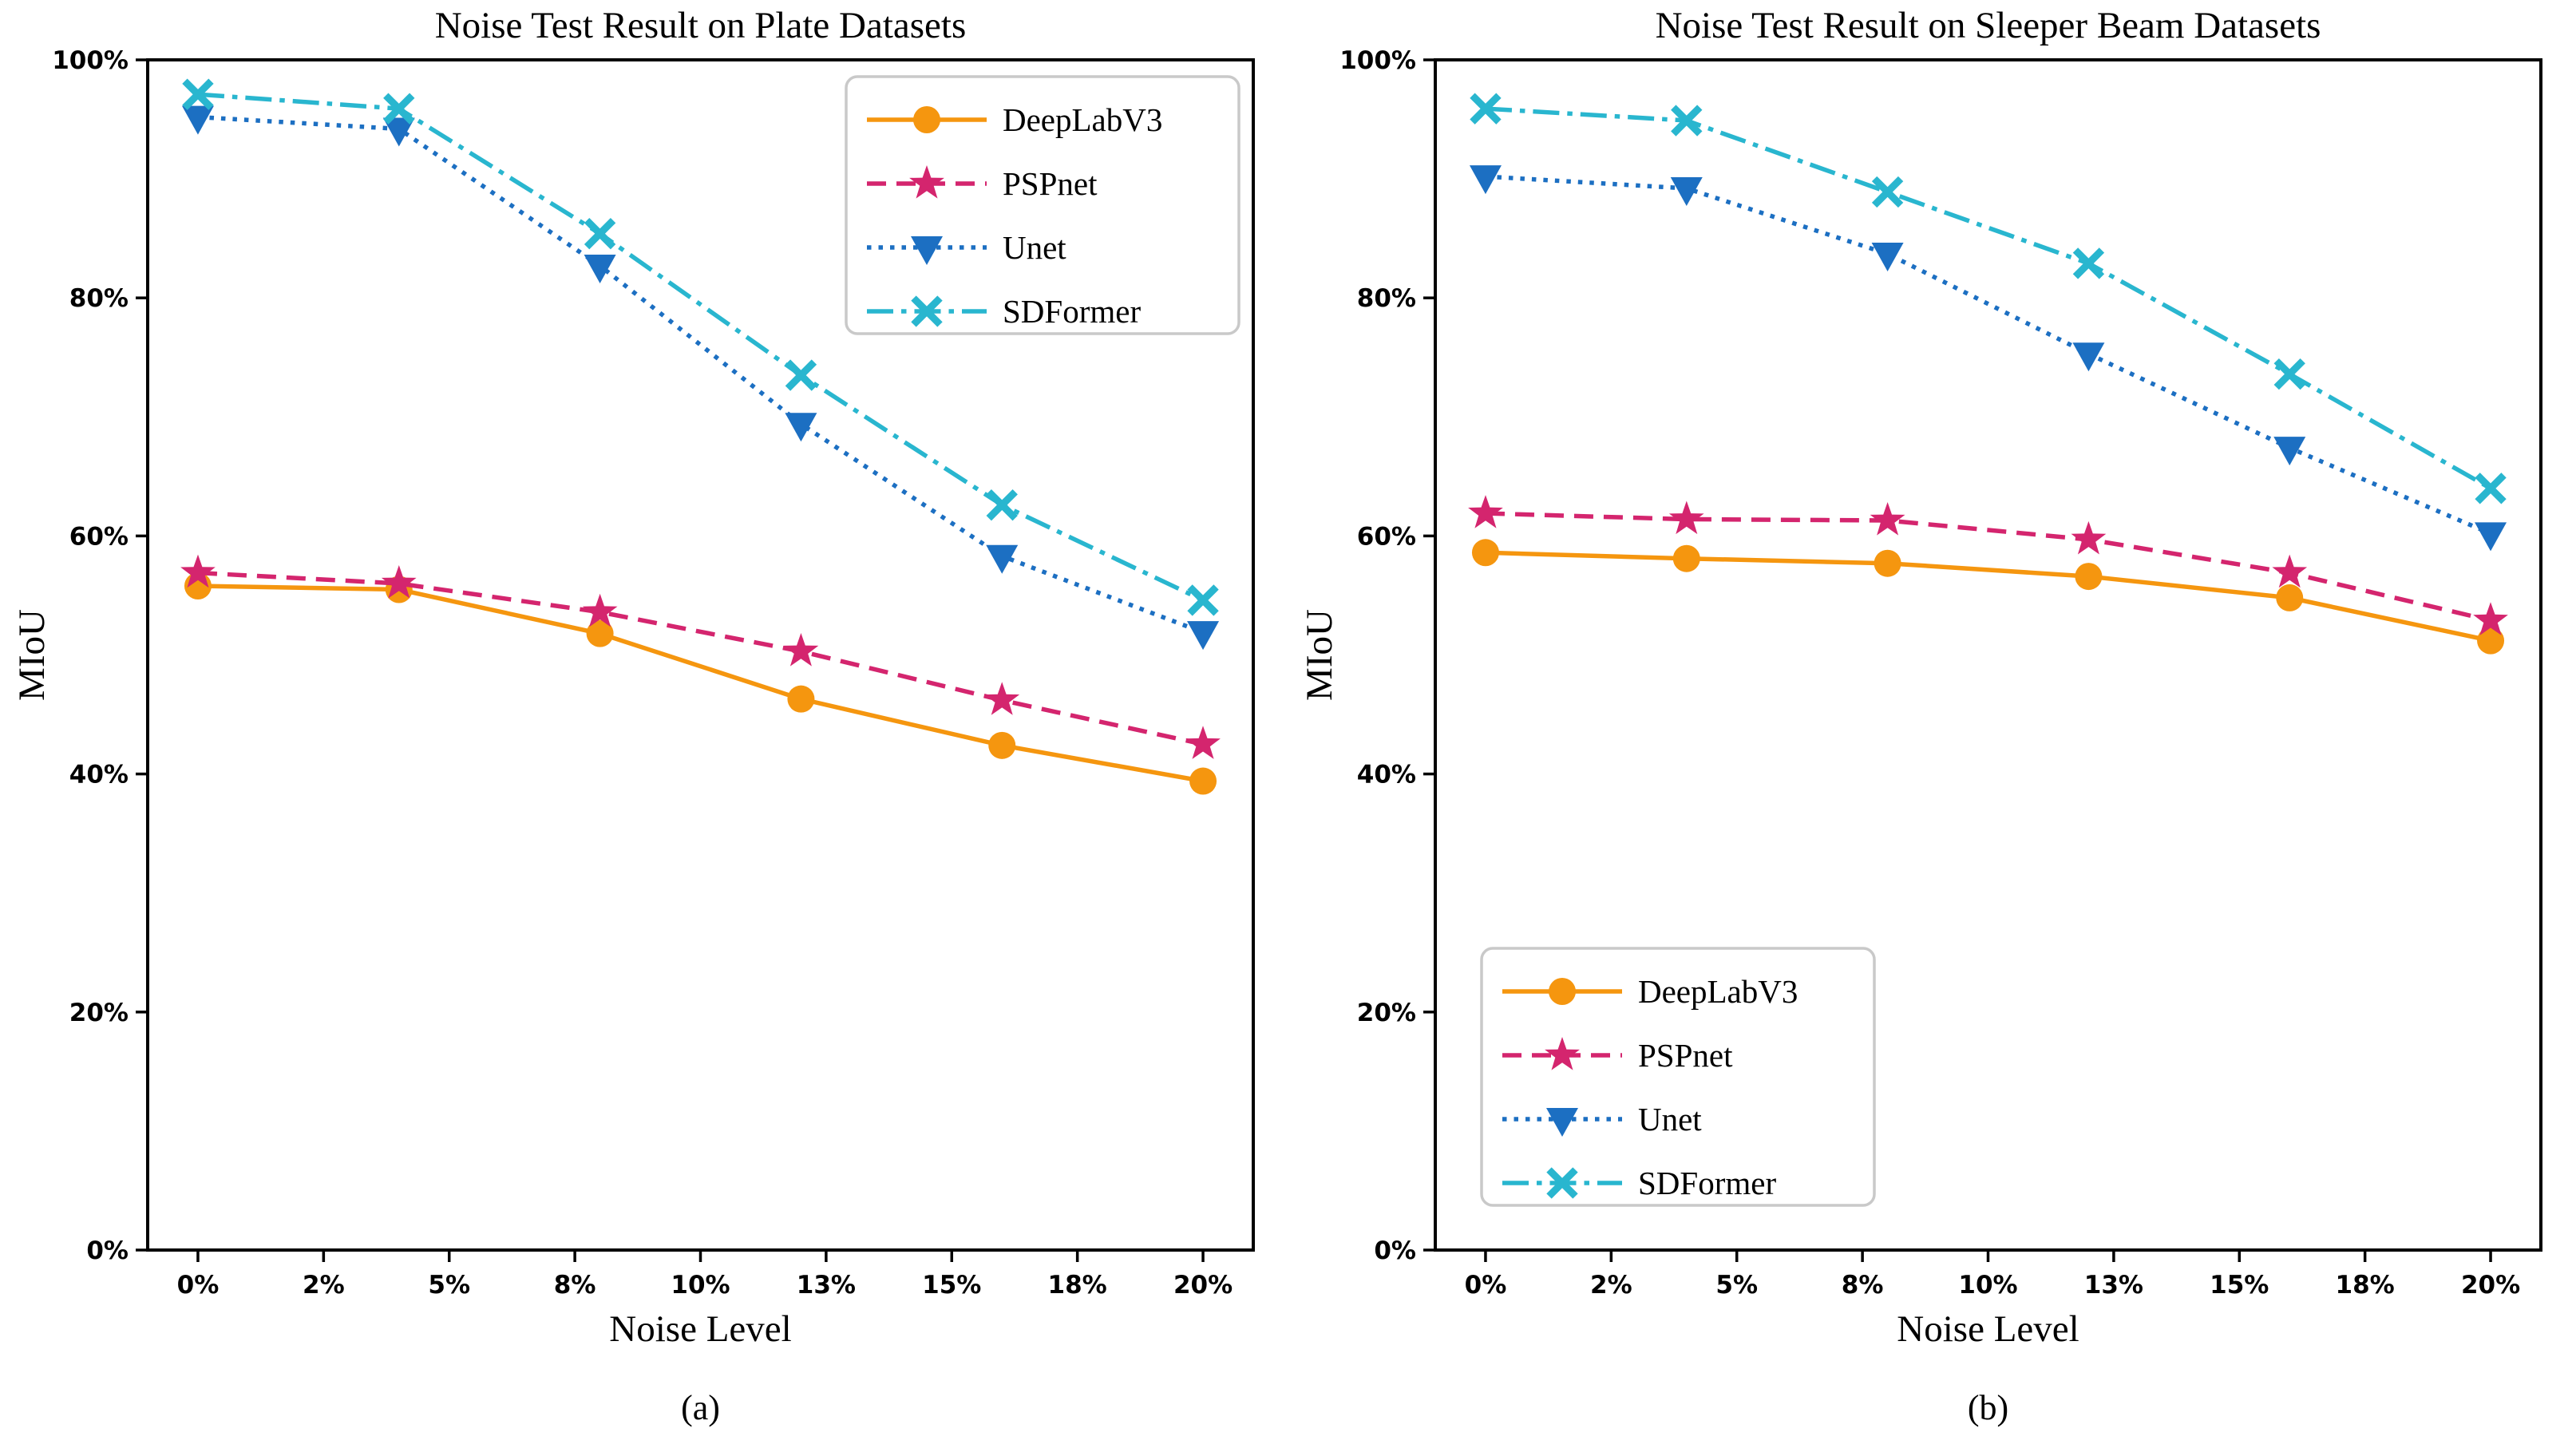  Describe the element at coordinates (1718, 991) in the screenshot. I see `legend-label: DeepLabV3` at that location.